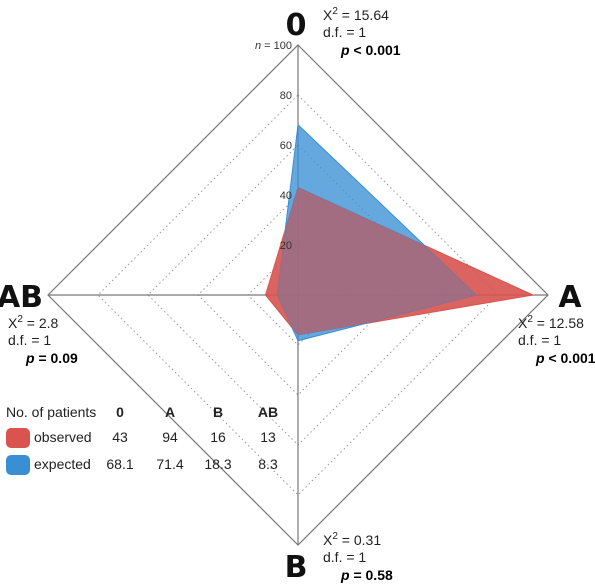 The width and height of the screenshot is (595, 587). I want to click on legend-row-label: expected, so click(62, 464).